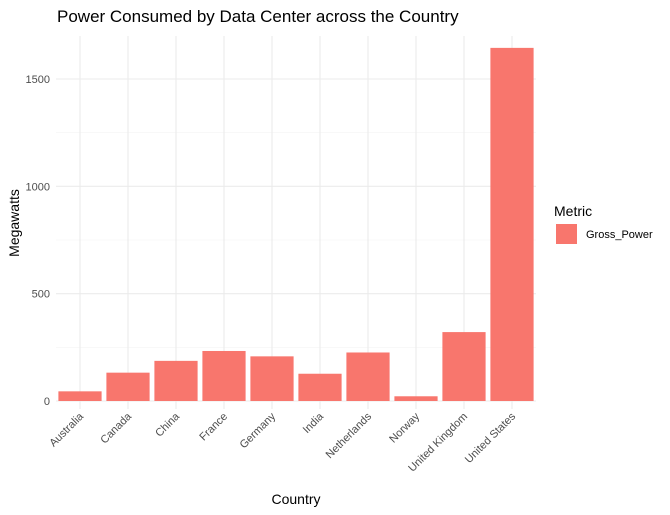 The width and height of the screenshot is (670, 515). I want to click on x-tick-label: France, so click(213, 427).